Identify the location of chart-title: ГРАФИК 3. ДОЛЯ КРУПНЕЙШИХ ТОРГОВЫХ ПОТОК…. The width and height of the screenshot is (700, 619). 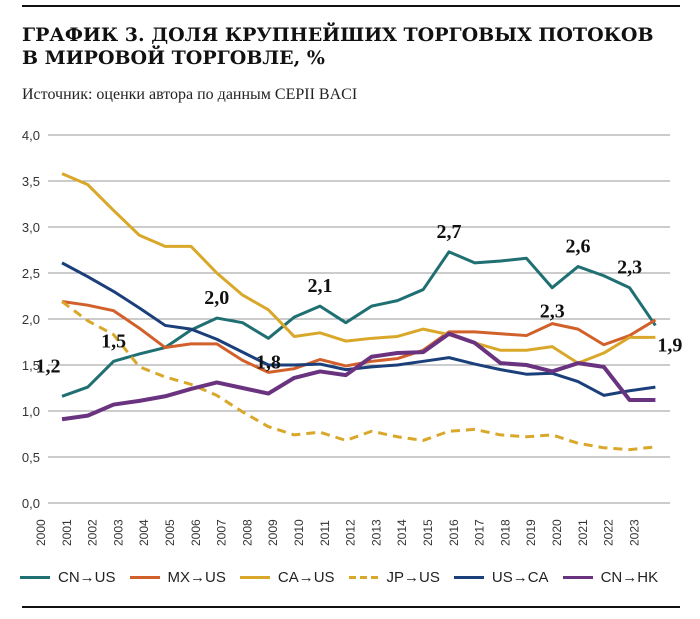
(352, 47).